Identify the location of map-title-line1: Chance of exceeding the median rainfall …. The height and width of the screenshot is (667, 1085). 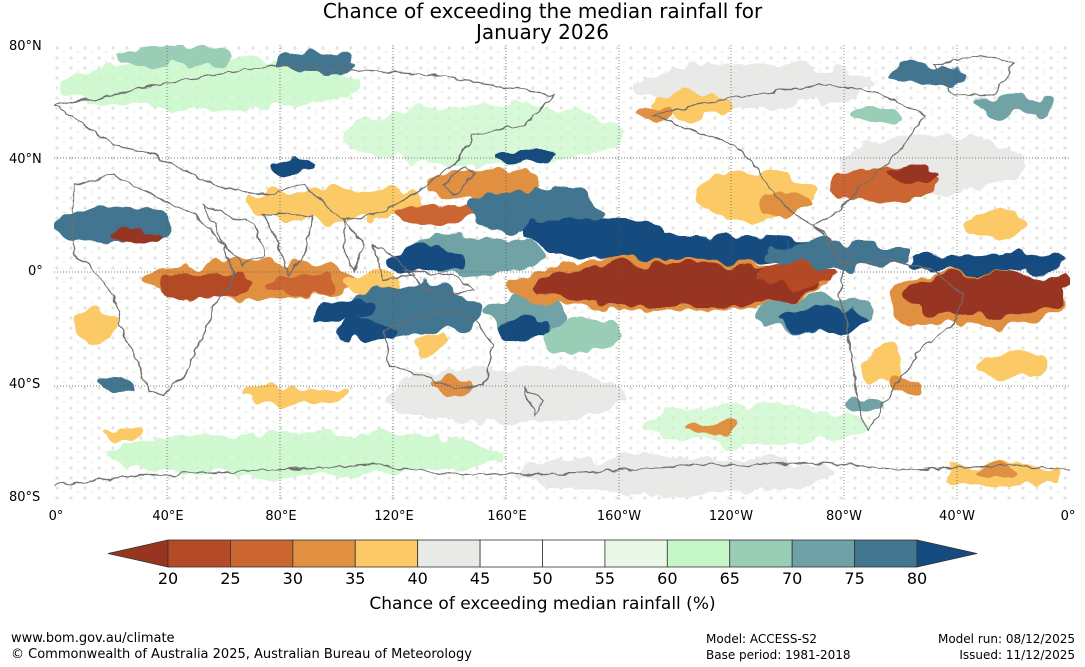
(542, 11).